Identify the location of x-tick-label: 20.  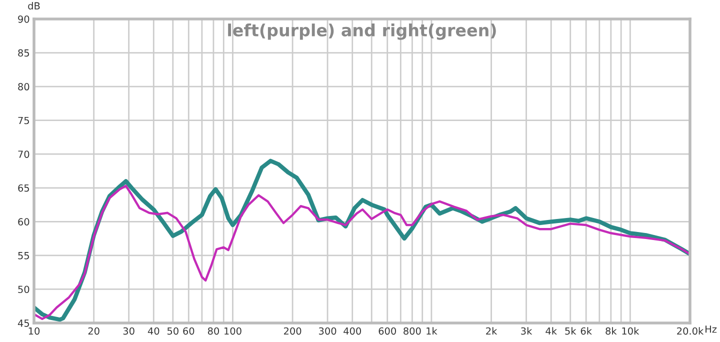
(94, 331).